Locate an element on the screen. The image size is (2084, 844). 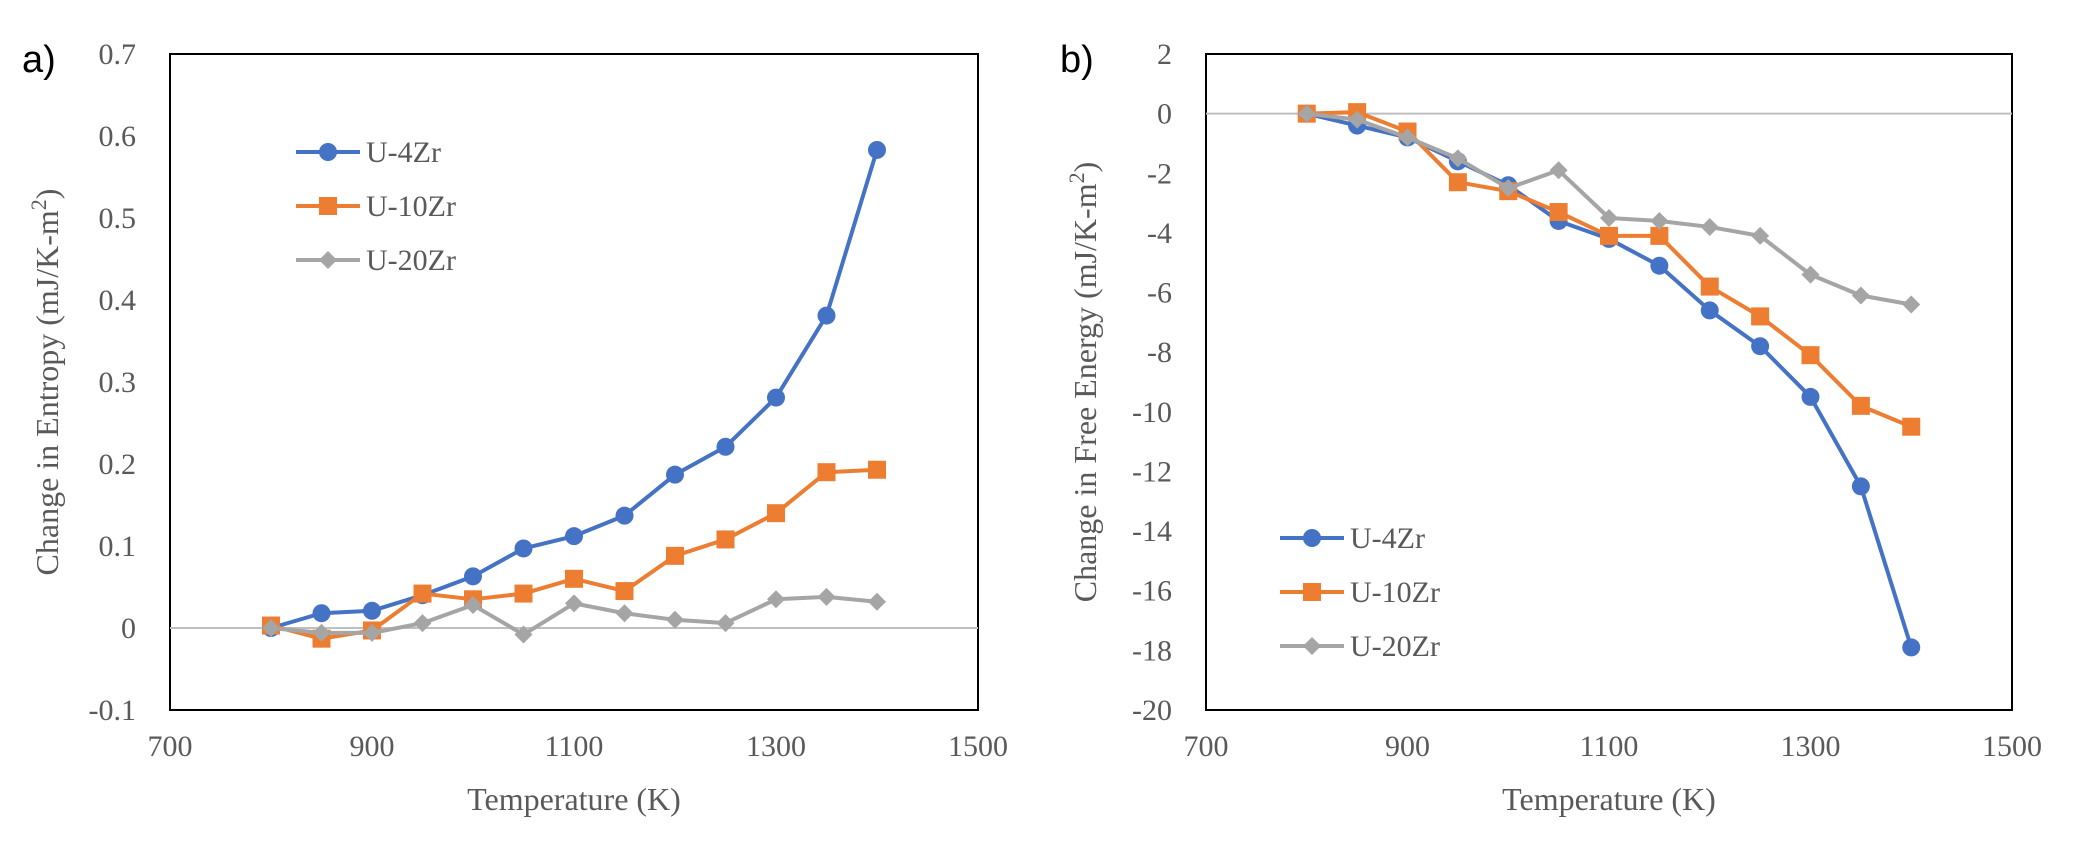
legend-entry-u-10zr: U-10Zr is located at coordinates (1360, 592).